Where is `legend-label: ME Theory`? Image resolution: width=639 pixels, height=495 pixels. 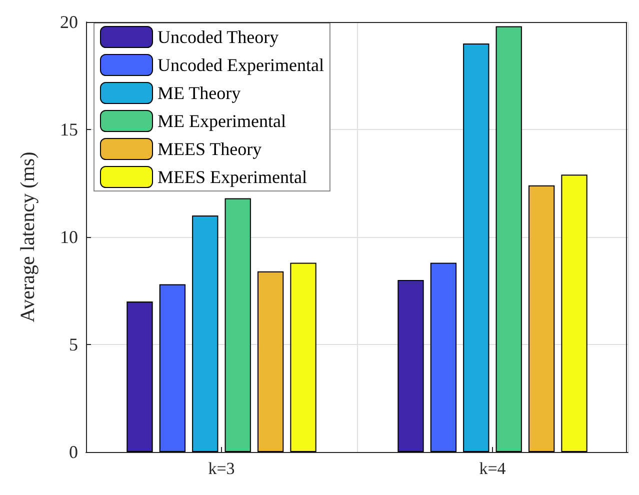 legend-label: ME Theory is located at coordinates (199, 93).